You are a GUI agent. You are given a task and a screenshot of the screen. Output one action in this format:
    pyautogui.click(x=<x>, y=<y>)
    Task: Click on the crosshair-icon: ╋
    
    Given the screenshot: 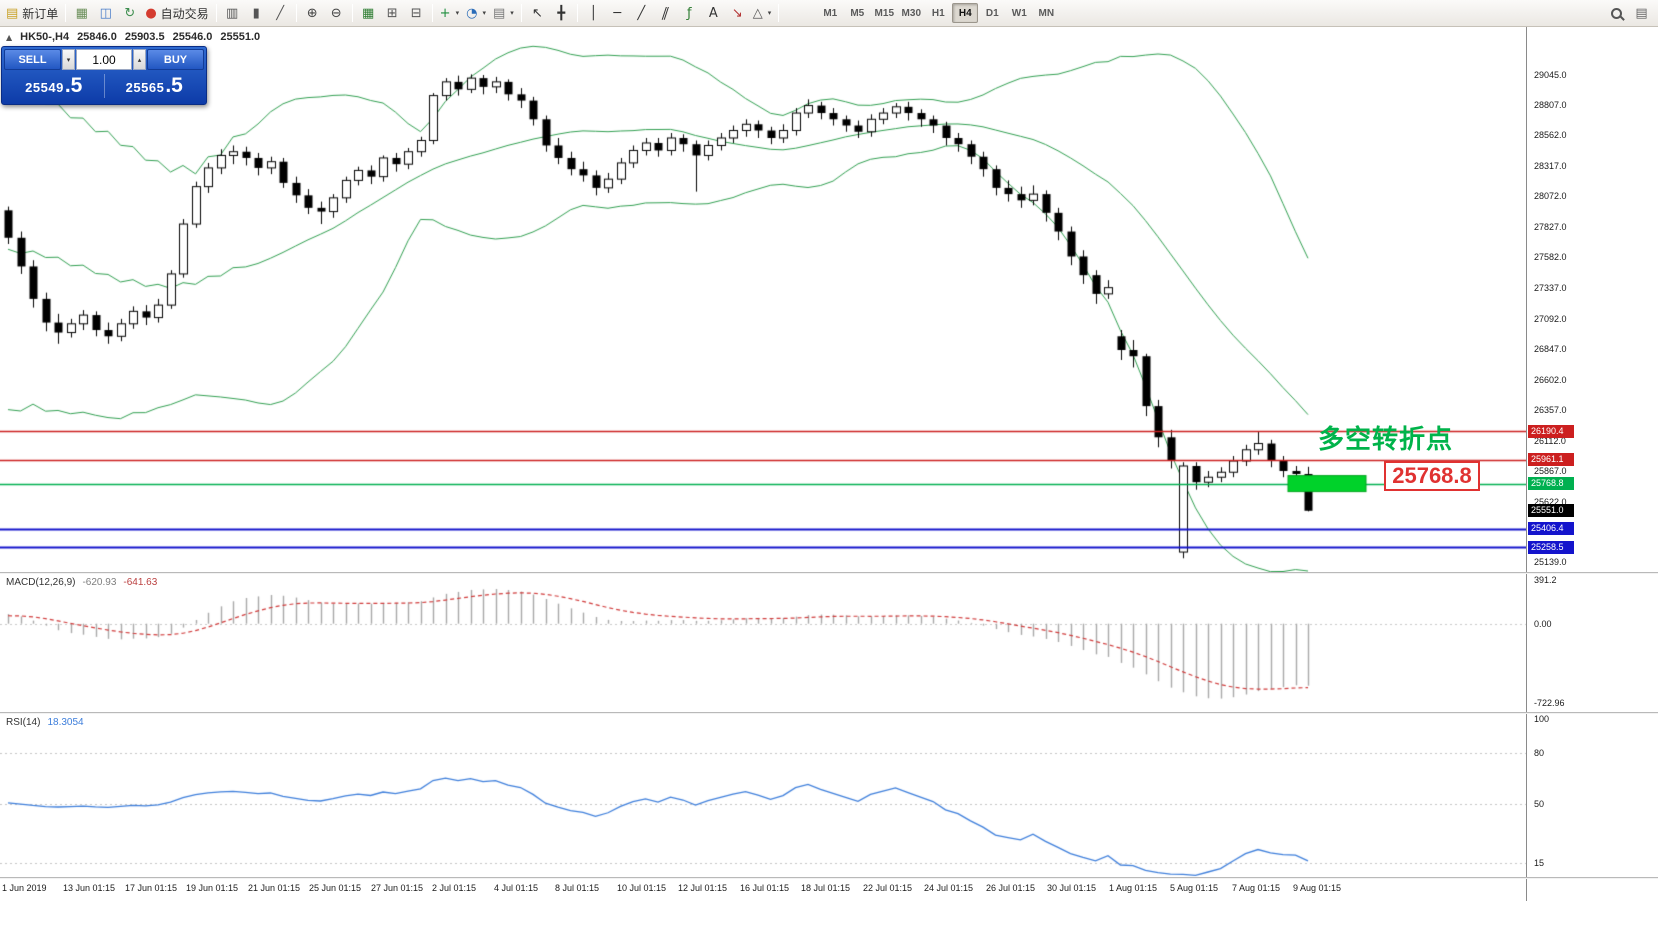 What is the action you would take?
    pyautogui.click(x=561, y=13)
    